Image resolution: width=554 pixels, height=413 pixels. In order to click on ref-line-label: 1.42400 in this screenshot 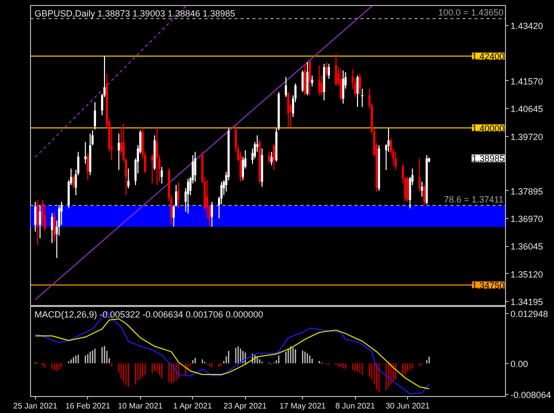, I will do `click(488, 57)`.